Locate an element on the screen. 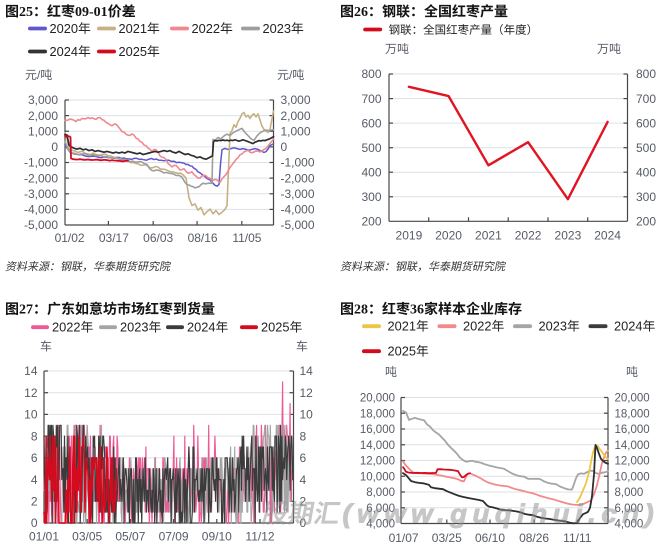 The height and width of the screenshot is (549, 663). svg-text: (www.guqihui.cn) is located at coordinates (501, 513).